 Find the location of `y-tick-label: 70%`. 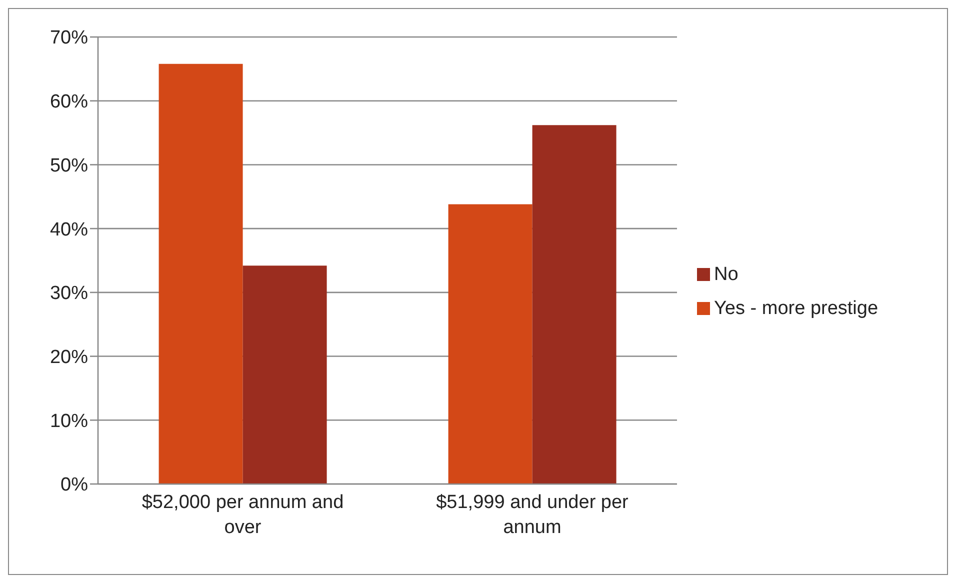

y-tick-label: 70% is located at coordinates (69, 38).